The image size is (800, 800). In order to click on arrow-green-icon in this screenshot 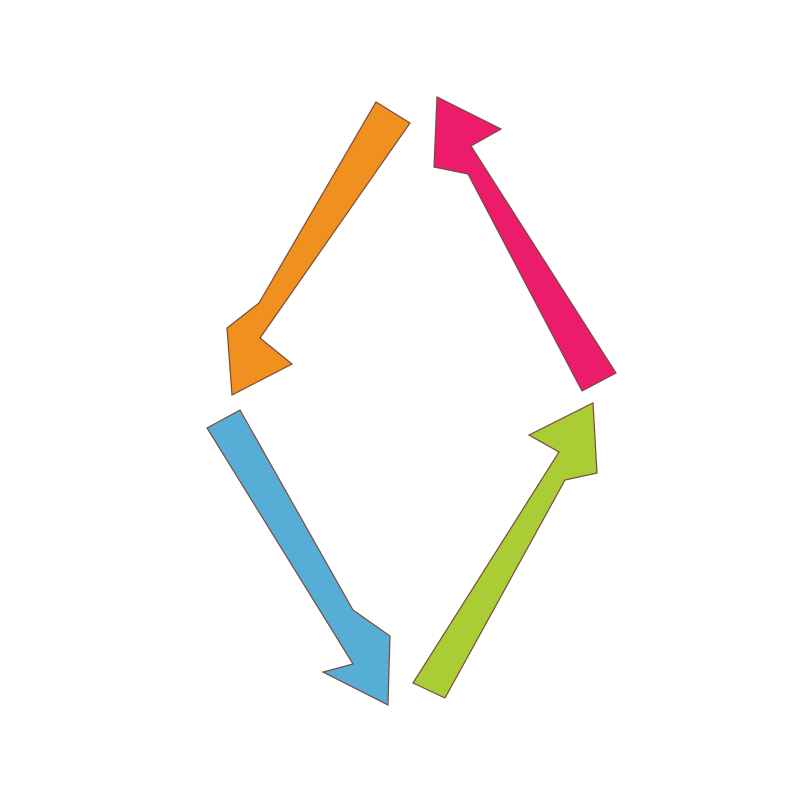, I will do `click(505, 550)`.